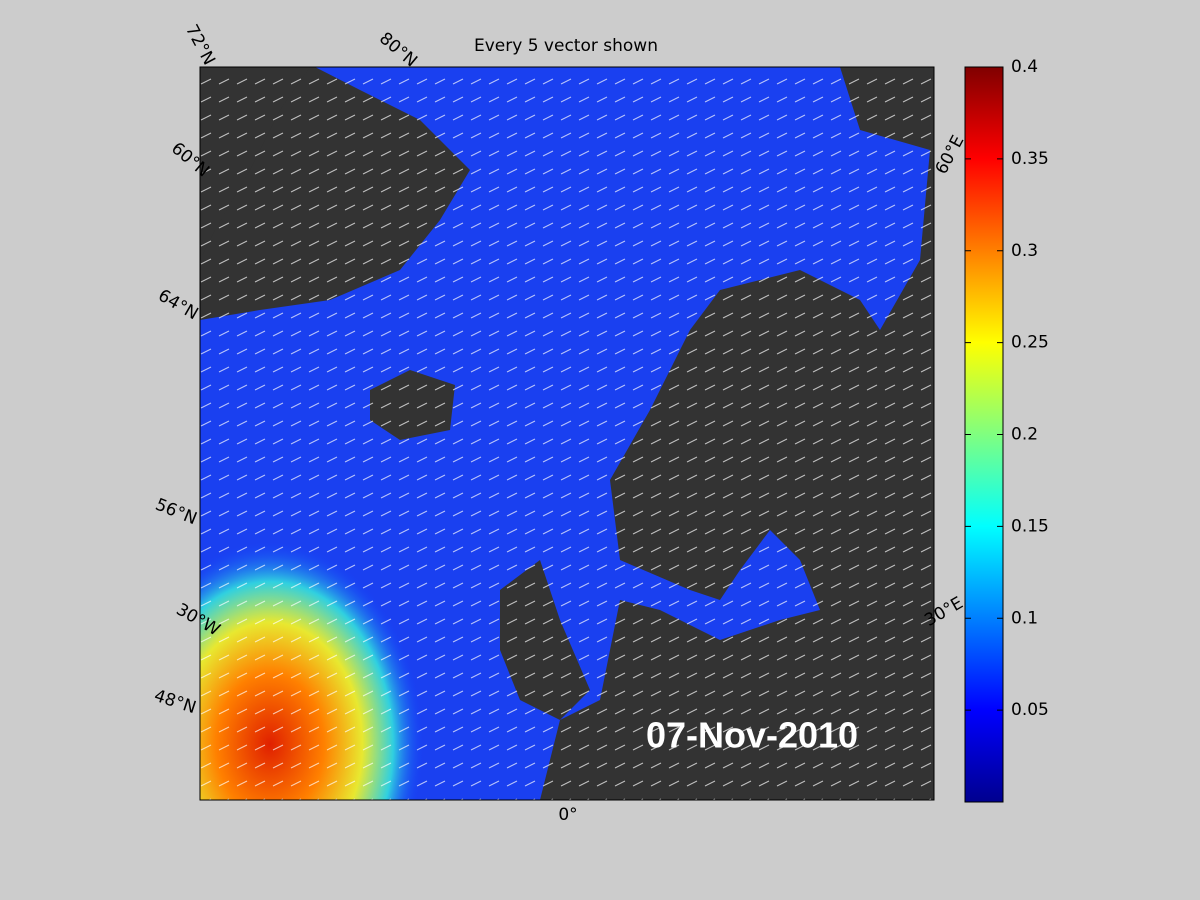  What do you see at coordinates (175, 702) in the screenshot?
I see `lat-label: 48°N` at bounding box center [175, 702].